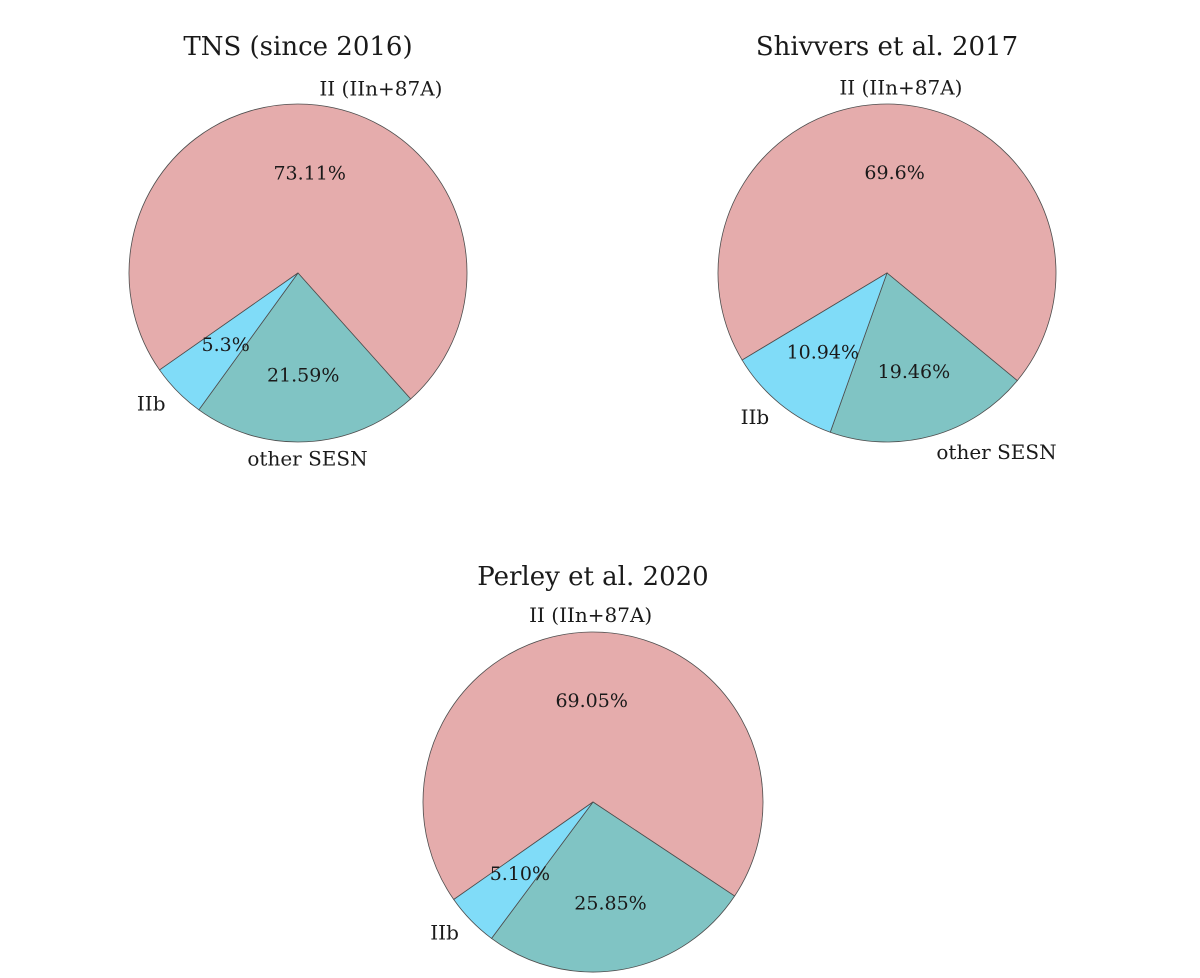 The image size is (1200, 978). What do you see at coordinates (226, 345) in the screenshot?
I see `slice-percent-label: 5.3%` at bounding box center [226, 345].